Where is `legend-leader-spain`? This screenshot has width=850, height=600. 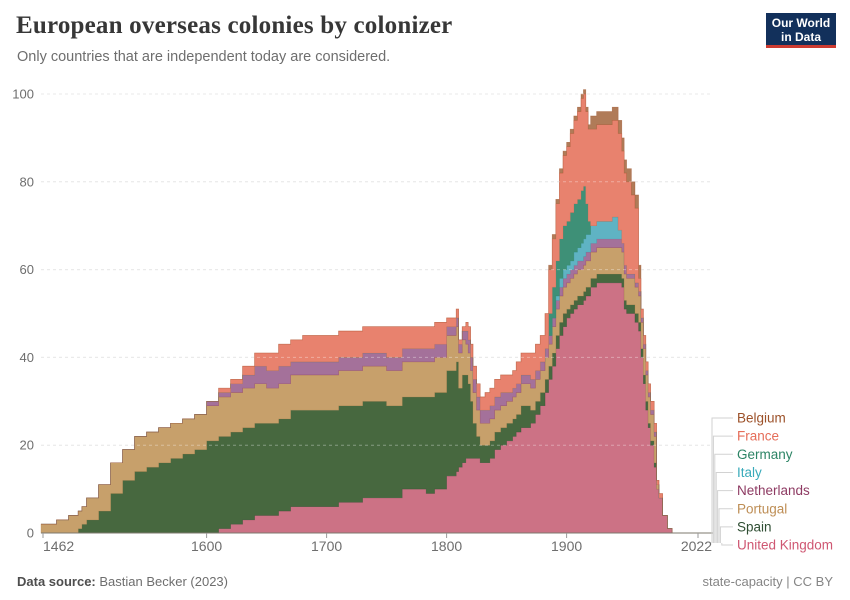
legend-leader-spain is located at coordinates (726, 534).